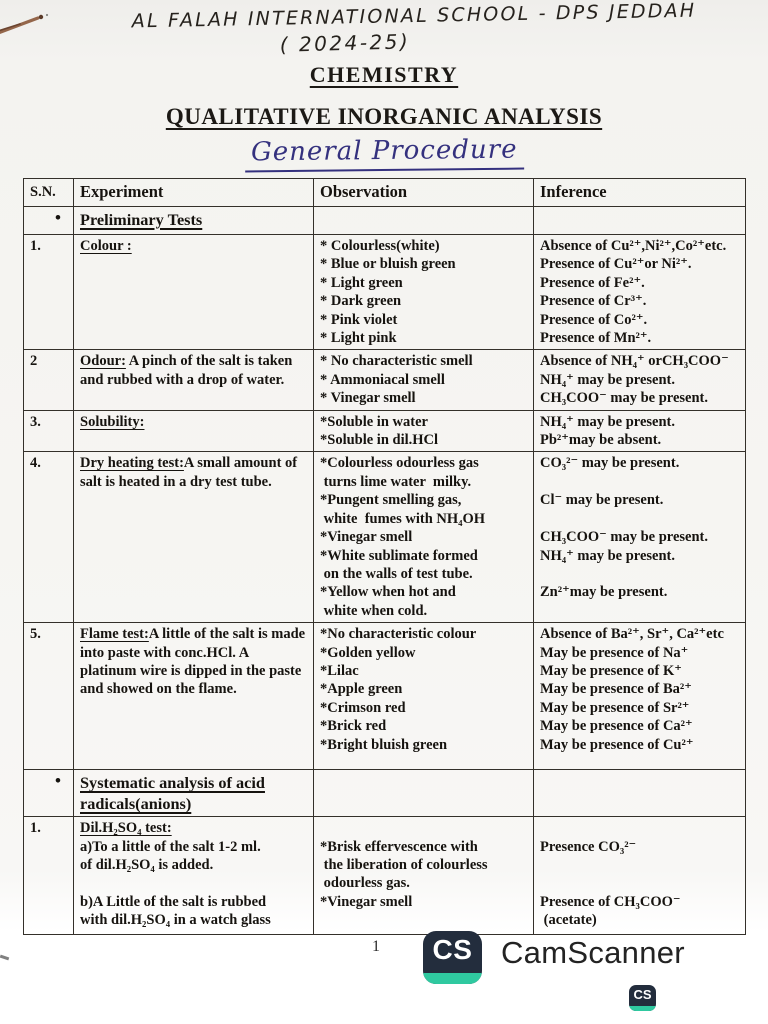 The image size is (768, 1024). What do you see at coordinates (5, 957) in the screenshot?
I see `ink-smudge` at bounding box center [5, 957].